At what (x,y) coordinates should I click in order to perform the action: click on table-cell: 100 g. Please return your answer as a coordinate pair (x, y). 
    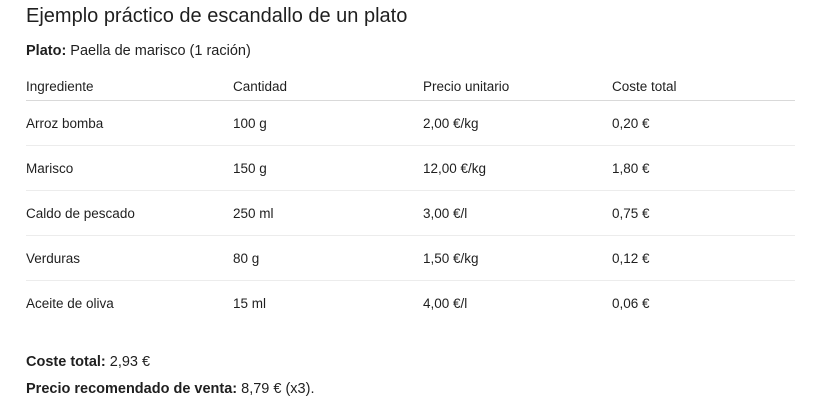
    Looking at the image, I should click on (328, 123).